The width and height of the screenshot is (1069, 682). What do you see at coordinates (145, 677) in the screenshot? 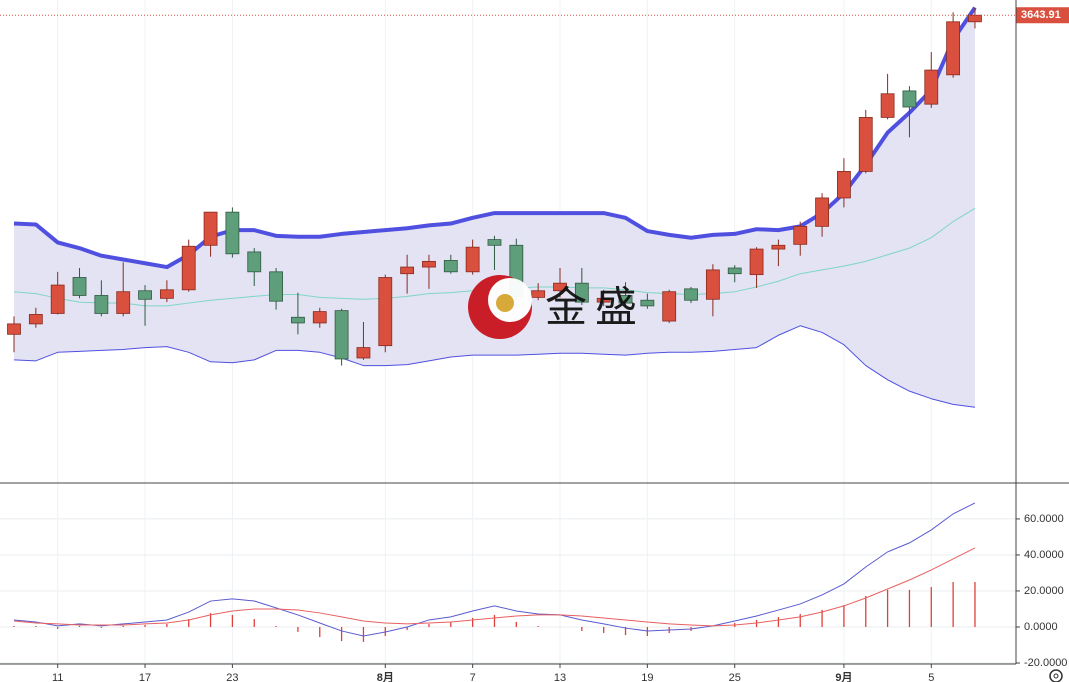
I see `x-tick-label: 17` at bounding box center [145, 677].